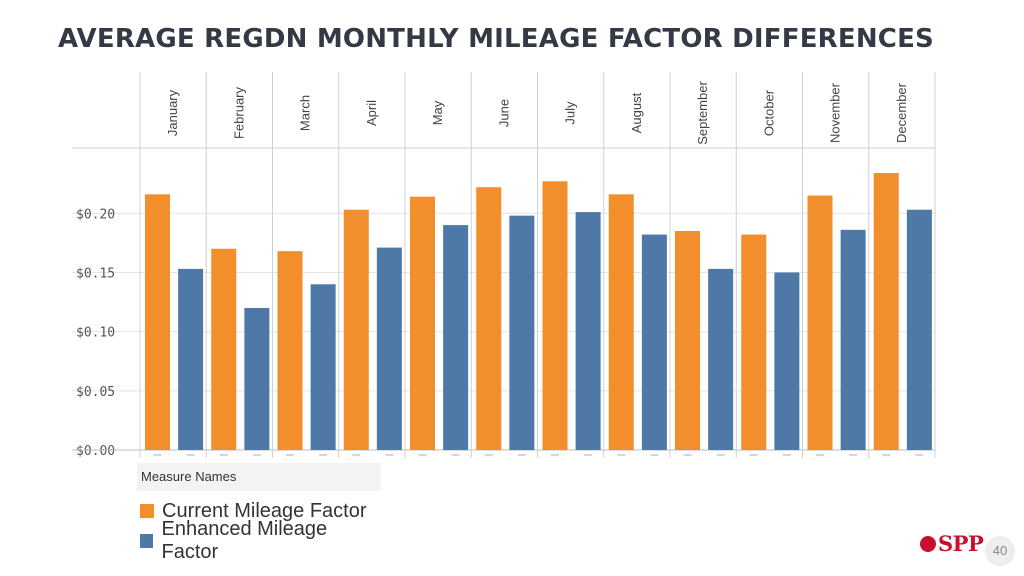 The height and width of the screenshot is (576, 1024). Describe the element at coordinates (147, 511) in the screenshot. I see `legend-swatch-current` at that location.